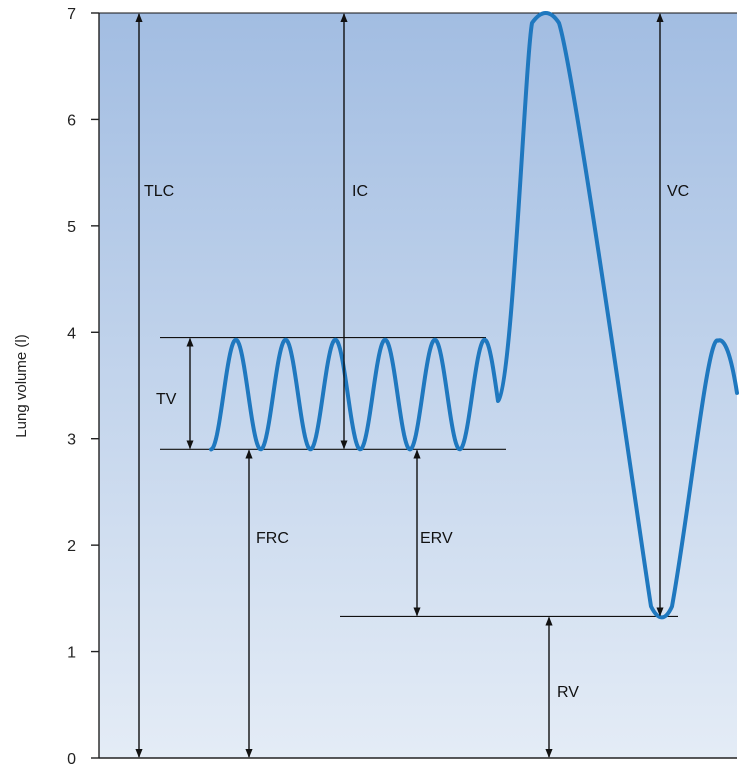 This screenshot has height=767, width=747. Describe the element at coordinates (21, 385) in the screenshot. I see `y-axis-title: Lung volume (l)` at that location.